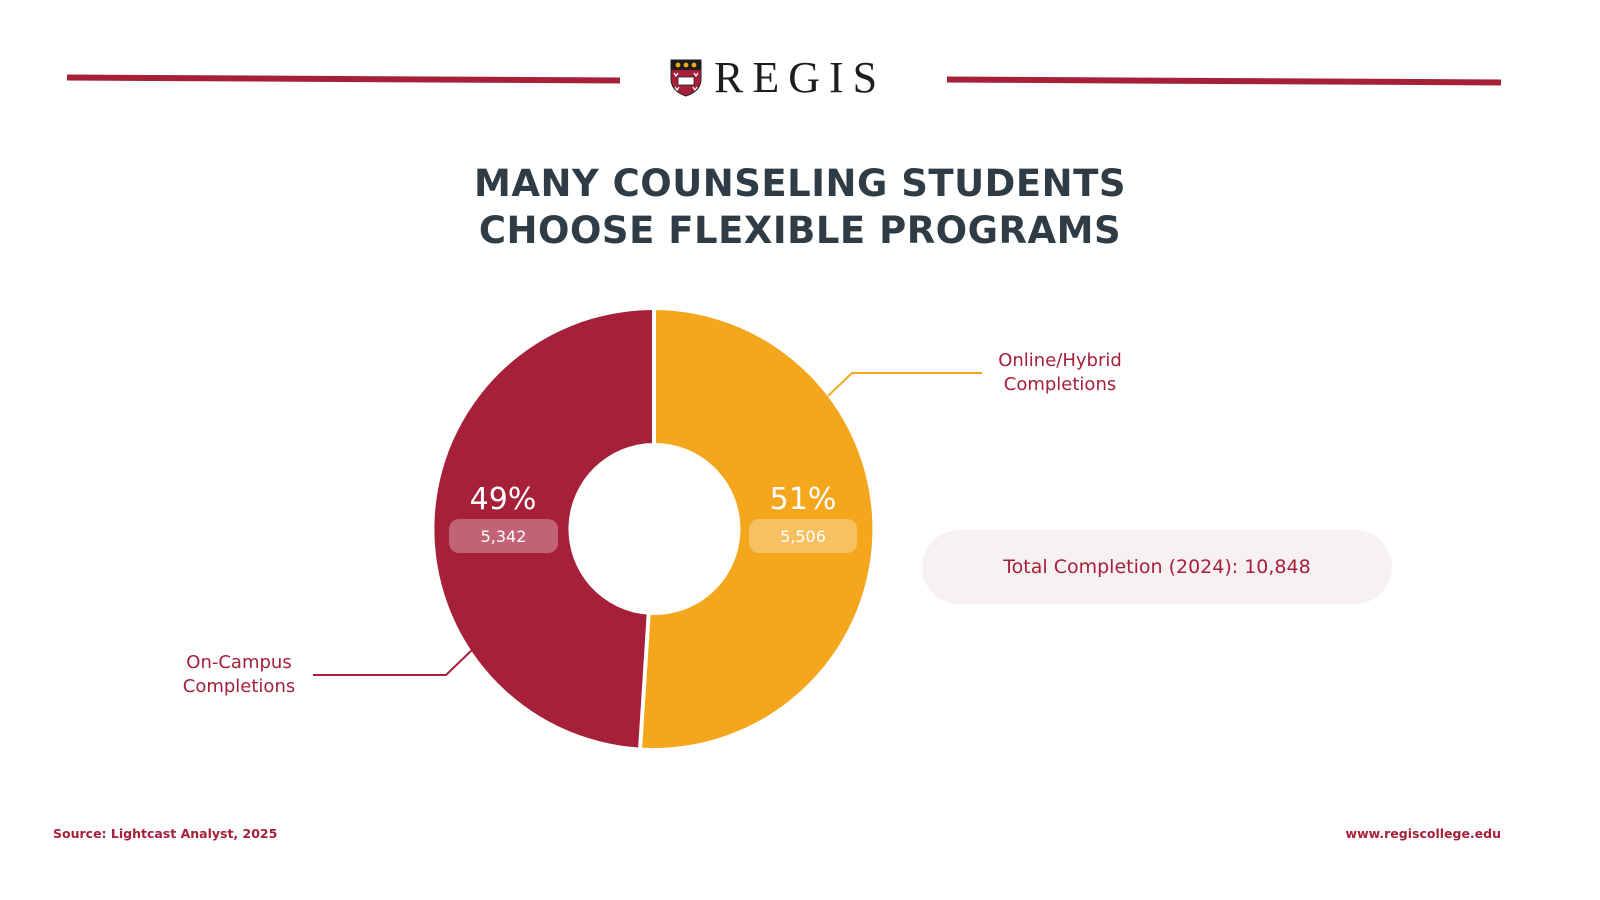 The image size is (1600, 900). Describe the element at coordinates (1060, 360) in the screenshot. I see `online-label-line-1: Online/Hybrid` at that location.